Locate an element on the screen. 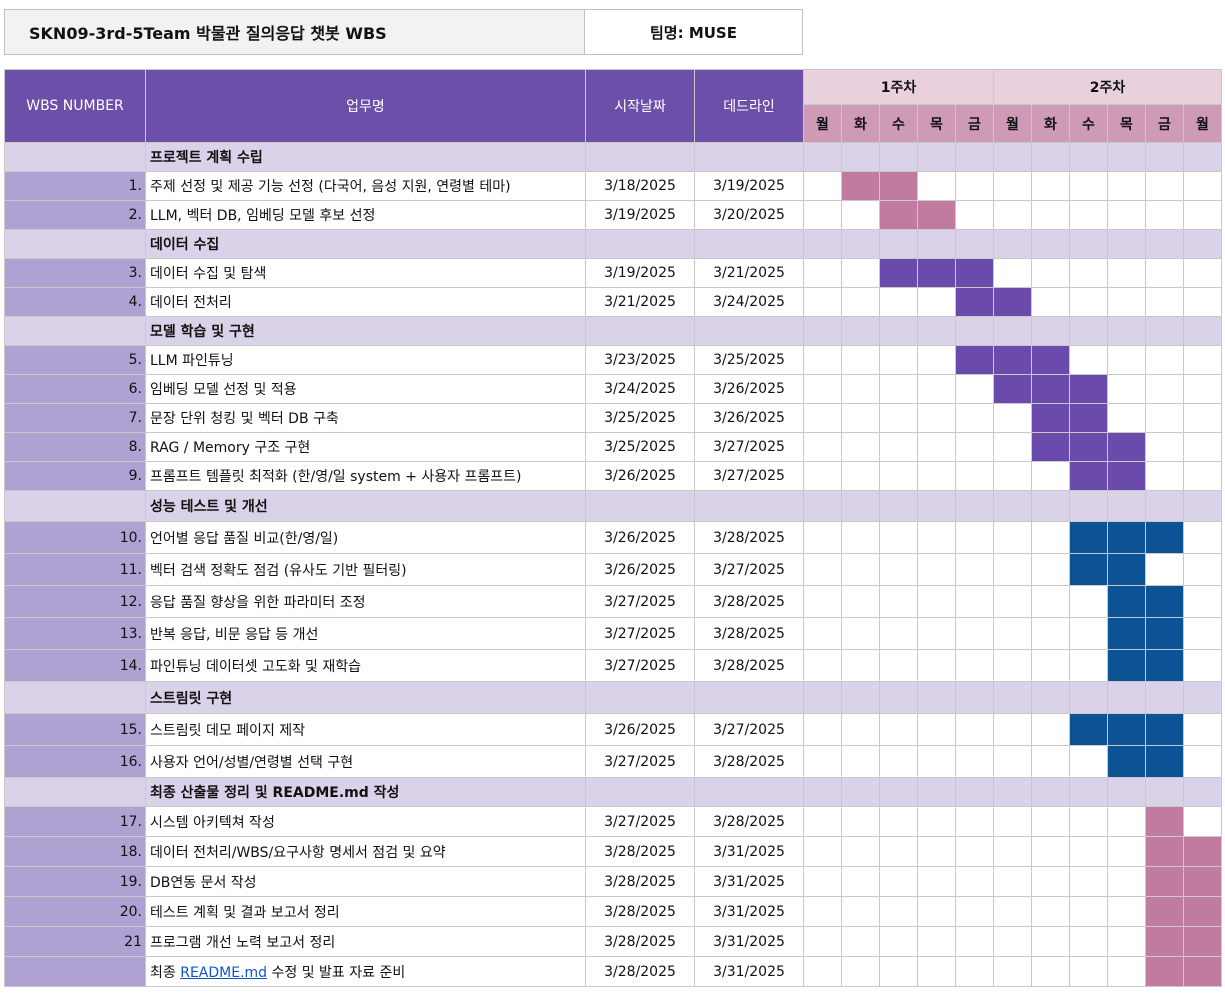  deadline-cell: 3/31/2025 is located at coordinates (749, 911).